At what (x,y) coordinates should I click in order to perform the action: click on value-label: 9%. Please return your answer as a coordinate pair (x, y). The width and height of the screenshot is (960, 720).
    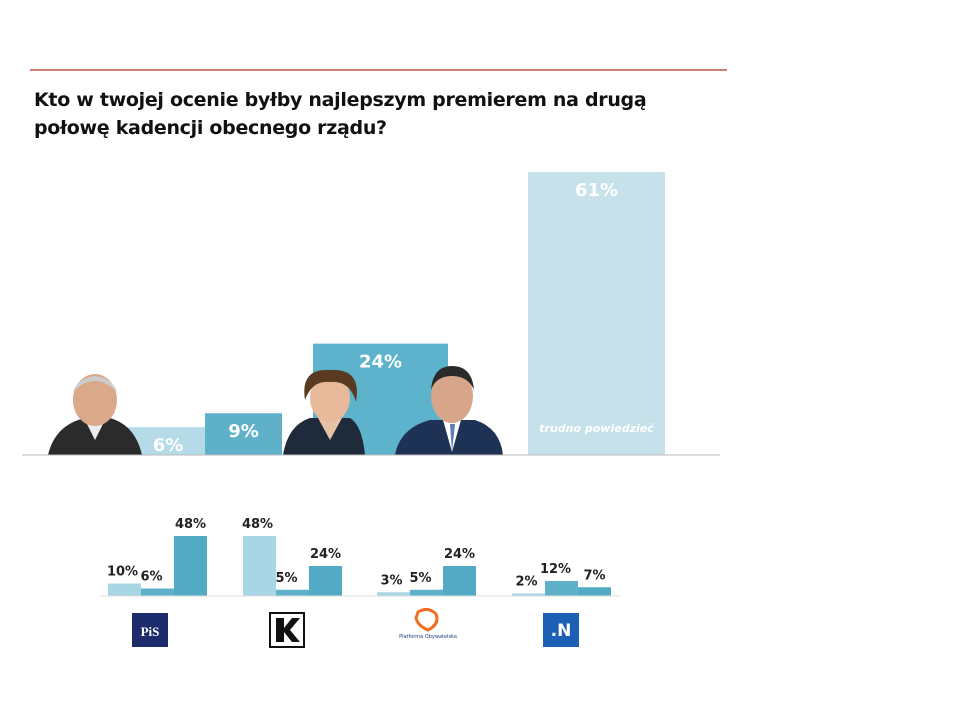
    Looking at the image, I should click on (243, 431).